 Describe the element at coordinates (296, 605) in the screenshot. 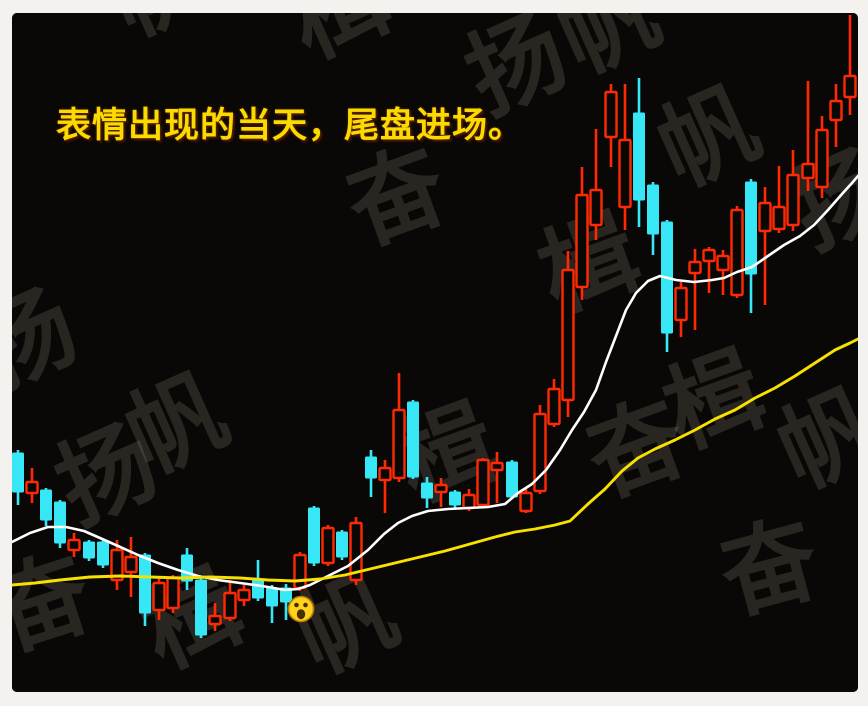

I see `emoji-left-eye` at that location.